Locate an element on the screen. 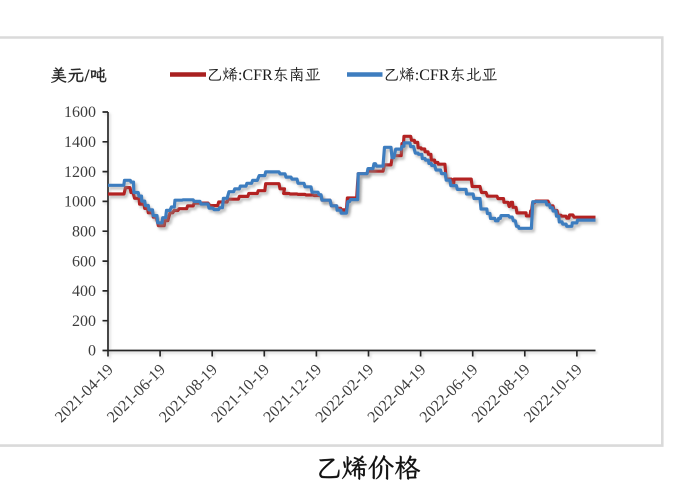  svg-text: 1400 is located at coordinates (80, 142).